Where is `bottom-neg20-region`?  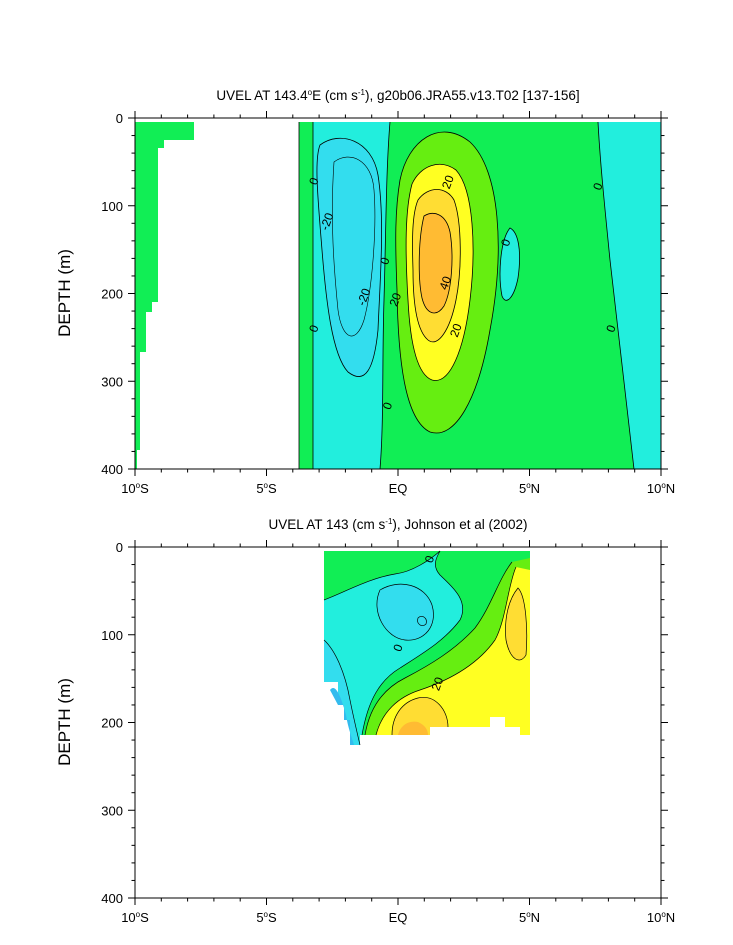
bottom-neg20-region is located at coordinates (342, 692).